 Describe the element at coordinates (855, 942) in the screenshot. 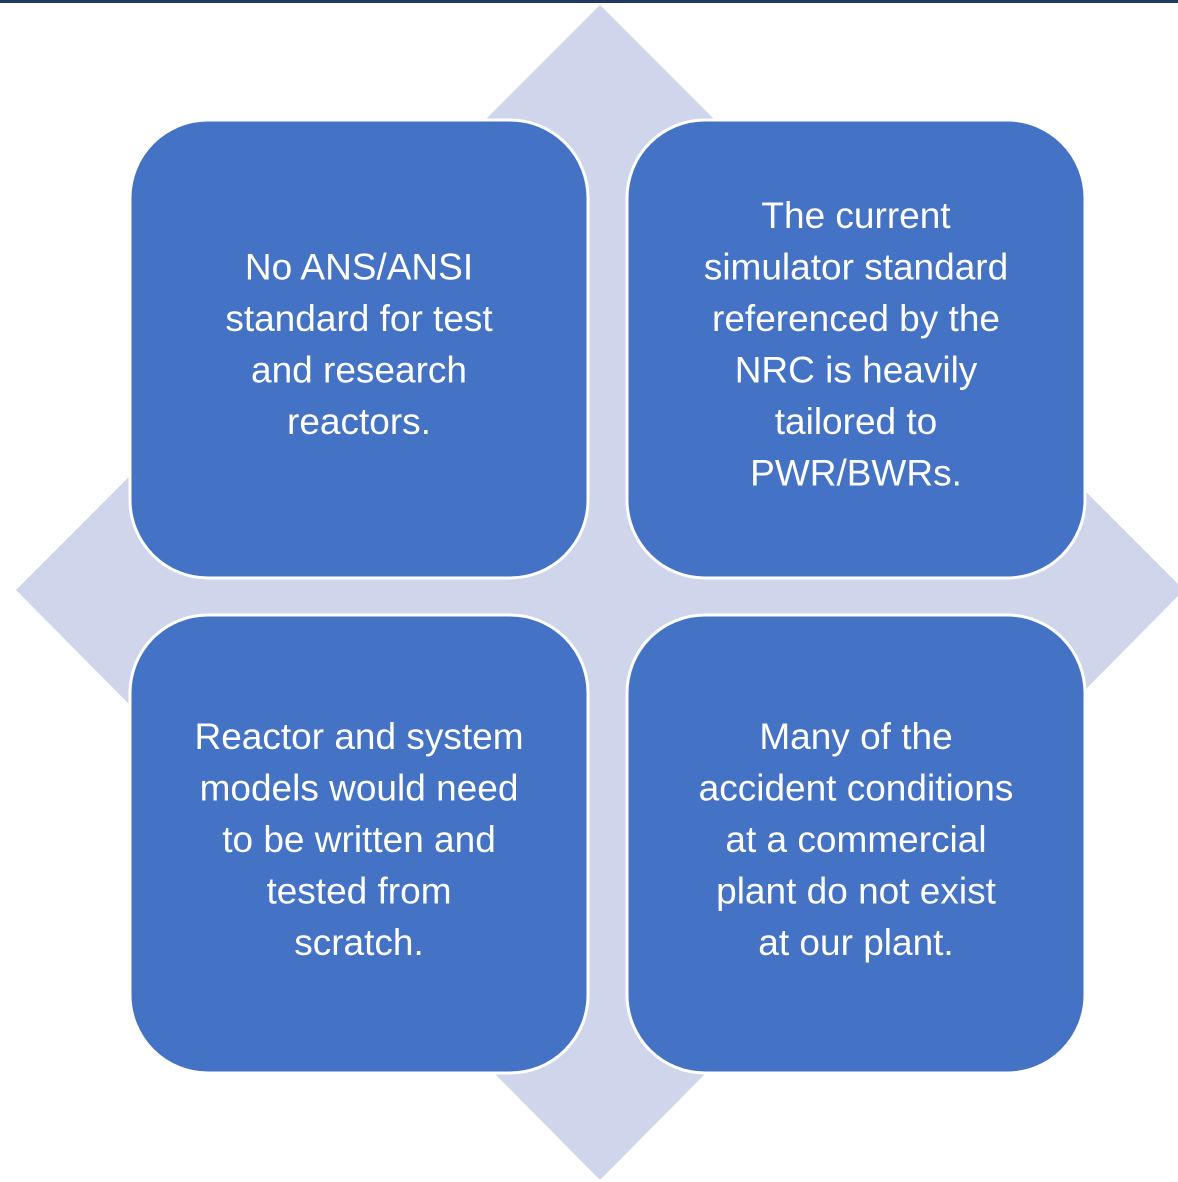

I see `node-text: at our plant.` at that location.